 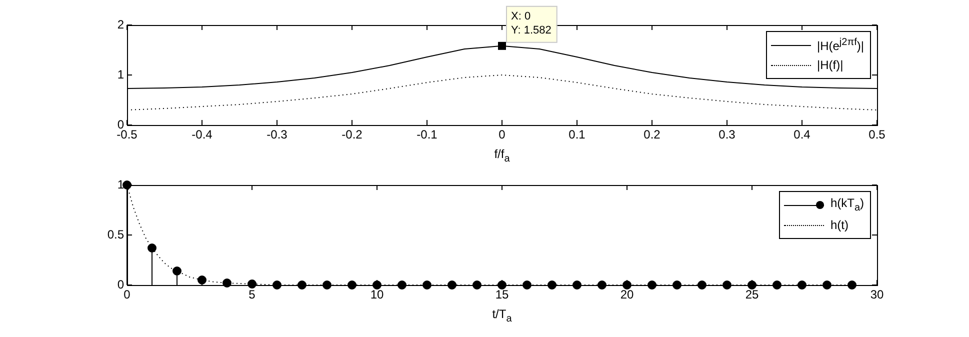 I want to click on legend-label: |H(e$^{j2πf}$)|, so click(x=840, y=45).